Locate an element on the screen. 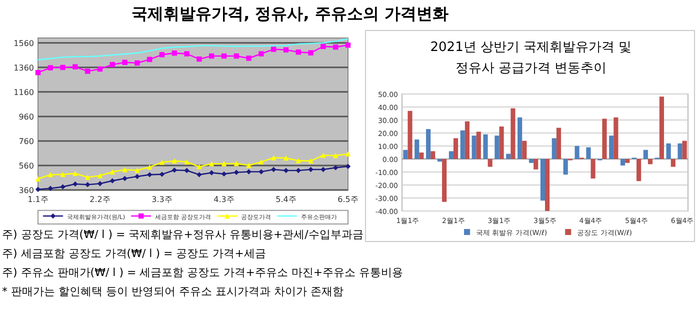 Image resolution: width=700 pixels, height=322 pixels. x-tick-label: 2.2주 is located at coordinates (100, 199).